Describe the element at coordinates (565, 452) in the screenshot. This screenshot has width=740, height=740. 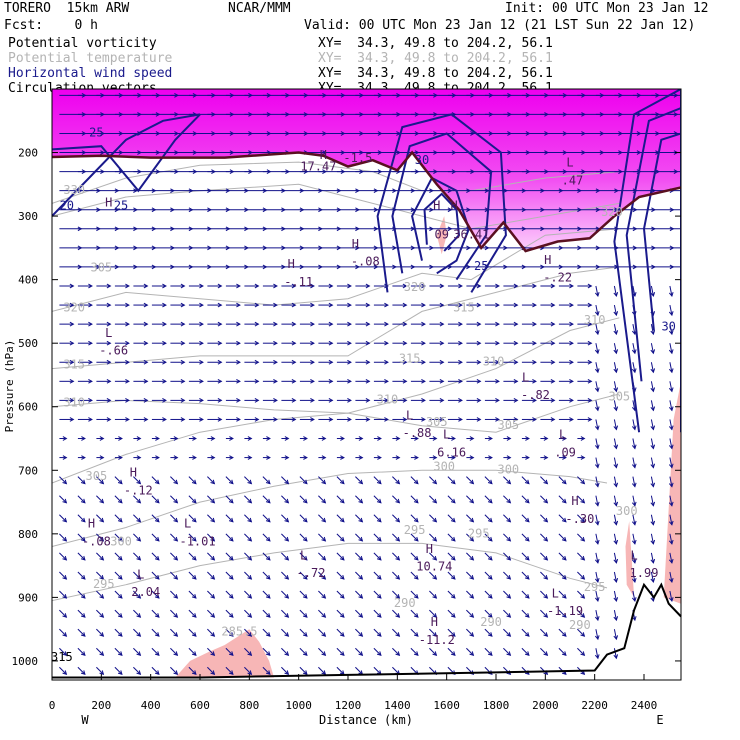
I see `contour-label: .09` at that location.